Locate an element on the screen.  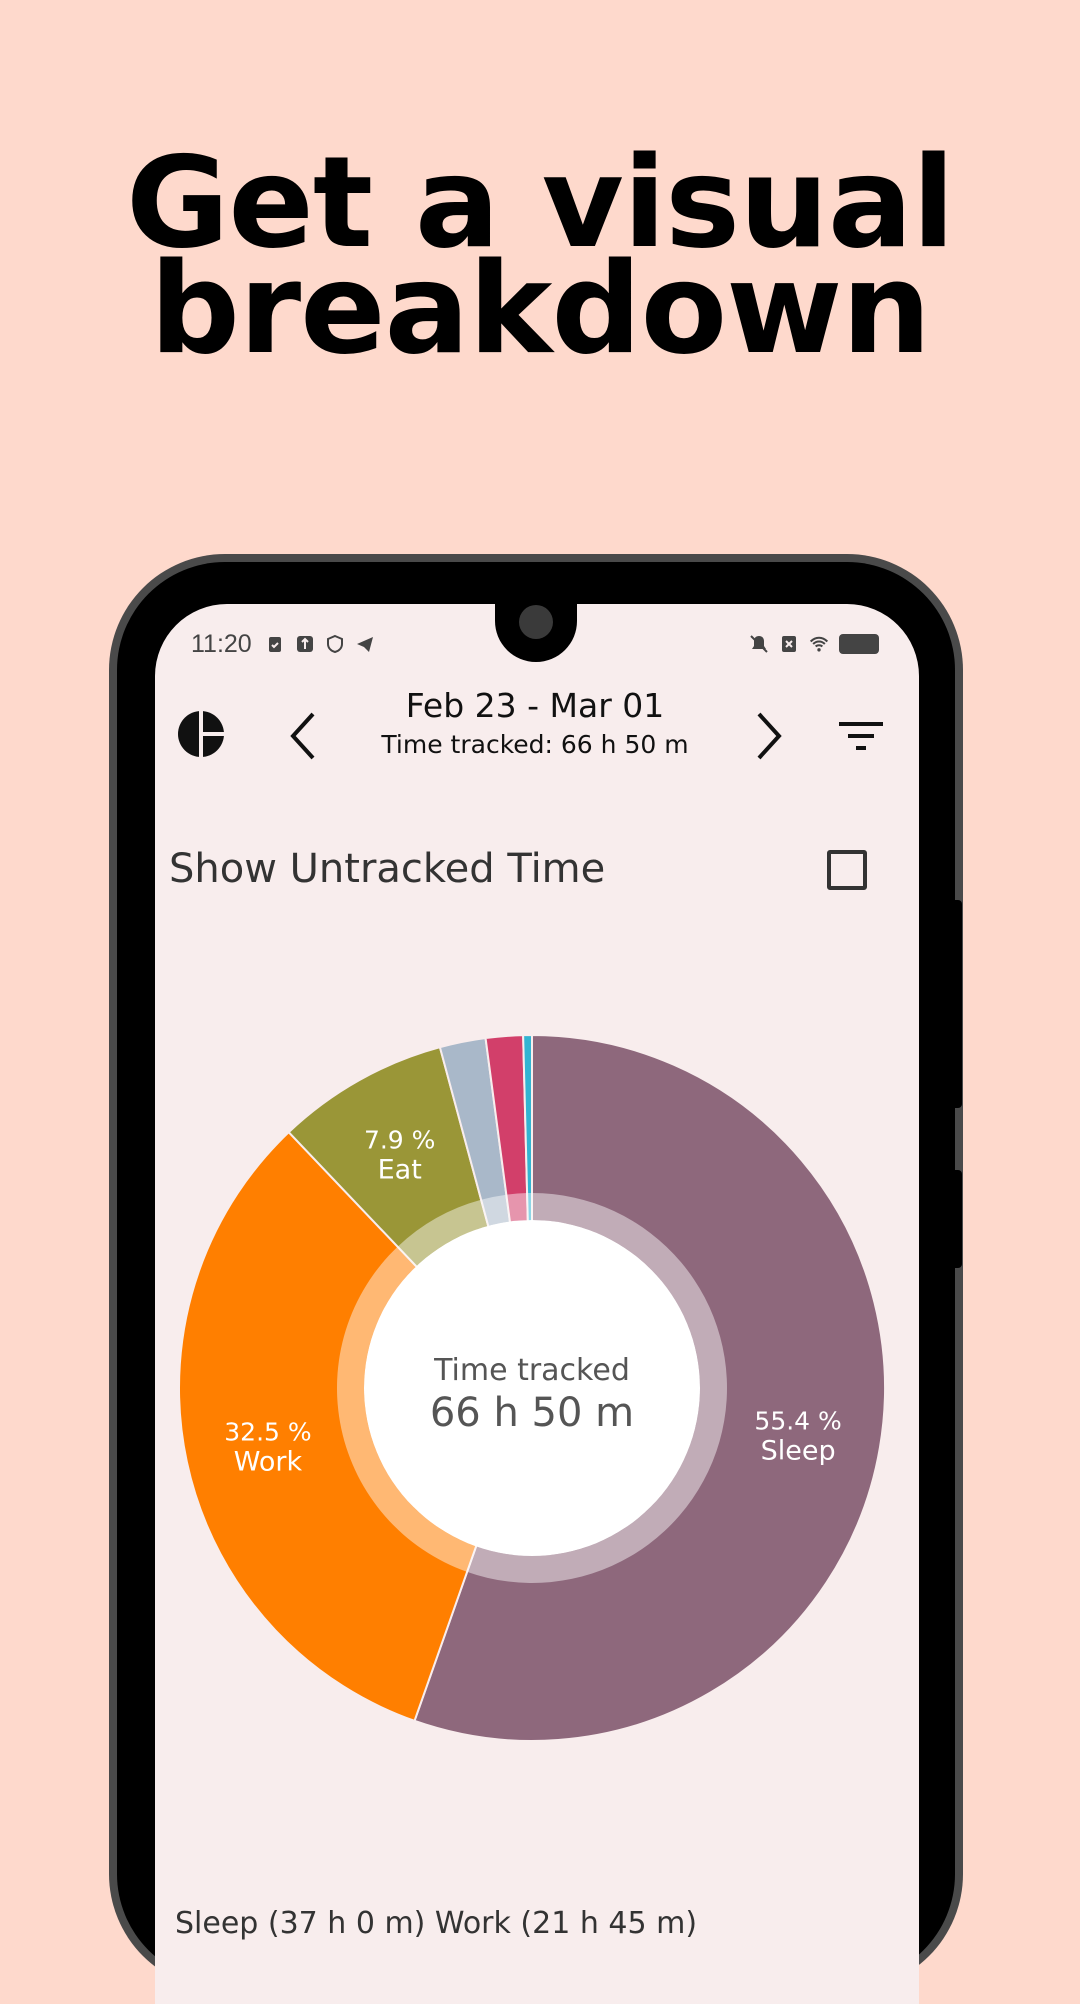
headline: Get a visual breakdown is located at coordinates (540, 255).